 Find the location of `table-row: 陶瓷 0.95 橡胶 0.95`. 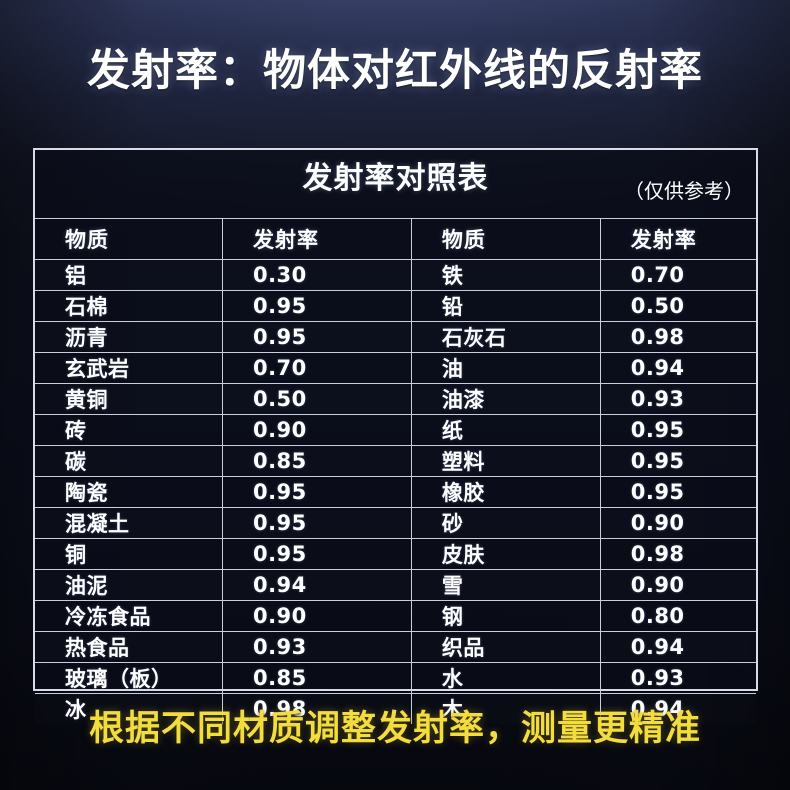

table-row: 陶瓷 0.95 橡胶 0.95 is located at coordinates (395, 492).